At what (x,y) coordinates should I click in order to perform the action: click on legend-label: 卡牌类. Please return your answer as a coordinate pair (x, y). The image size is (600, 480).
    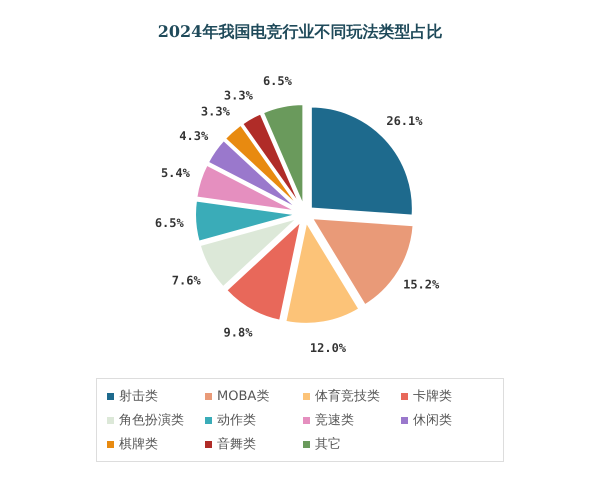
    Looking at the image, I should click on (432, 396).